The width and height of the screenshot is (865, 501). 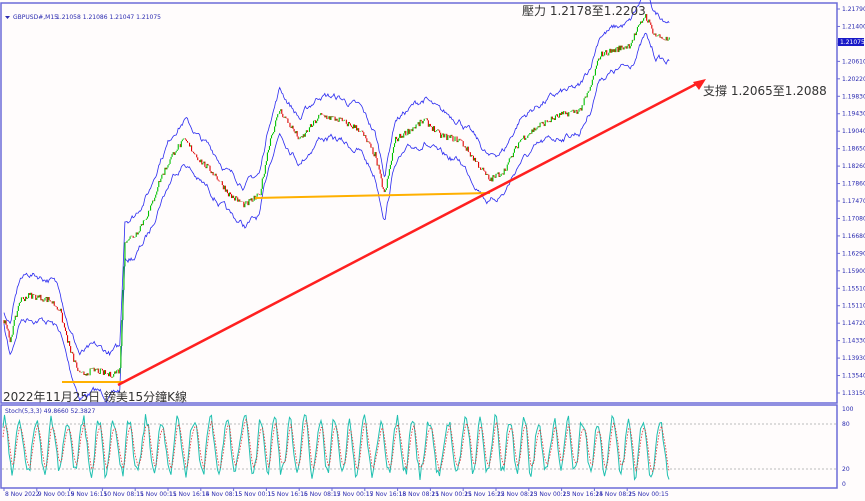 I want to click on support-line-mid, so click(x=372, y=195).